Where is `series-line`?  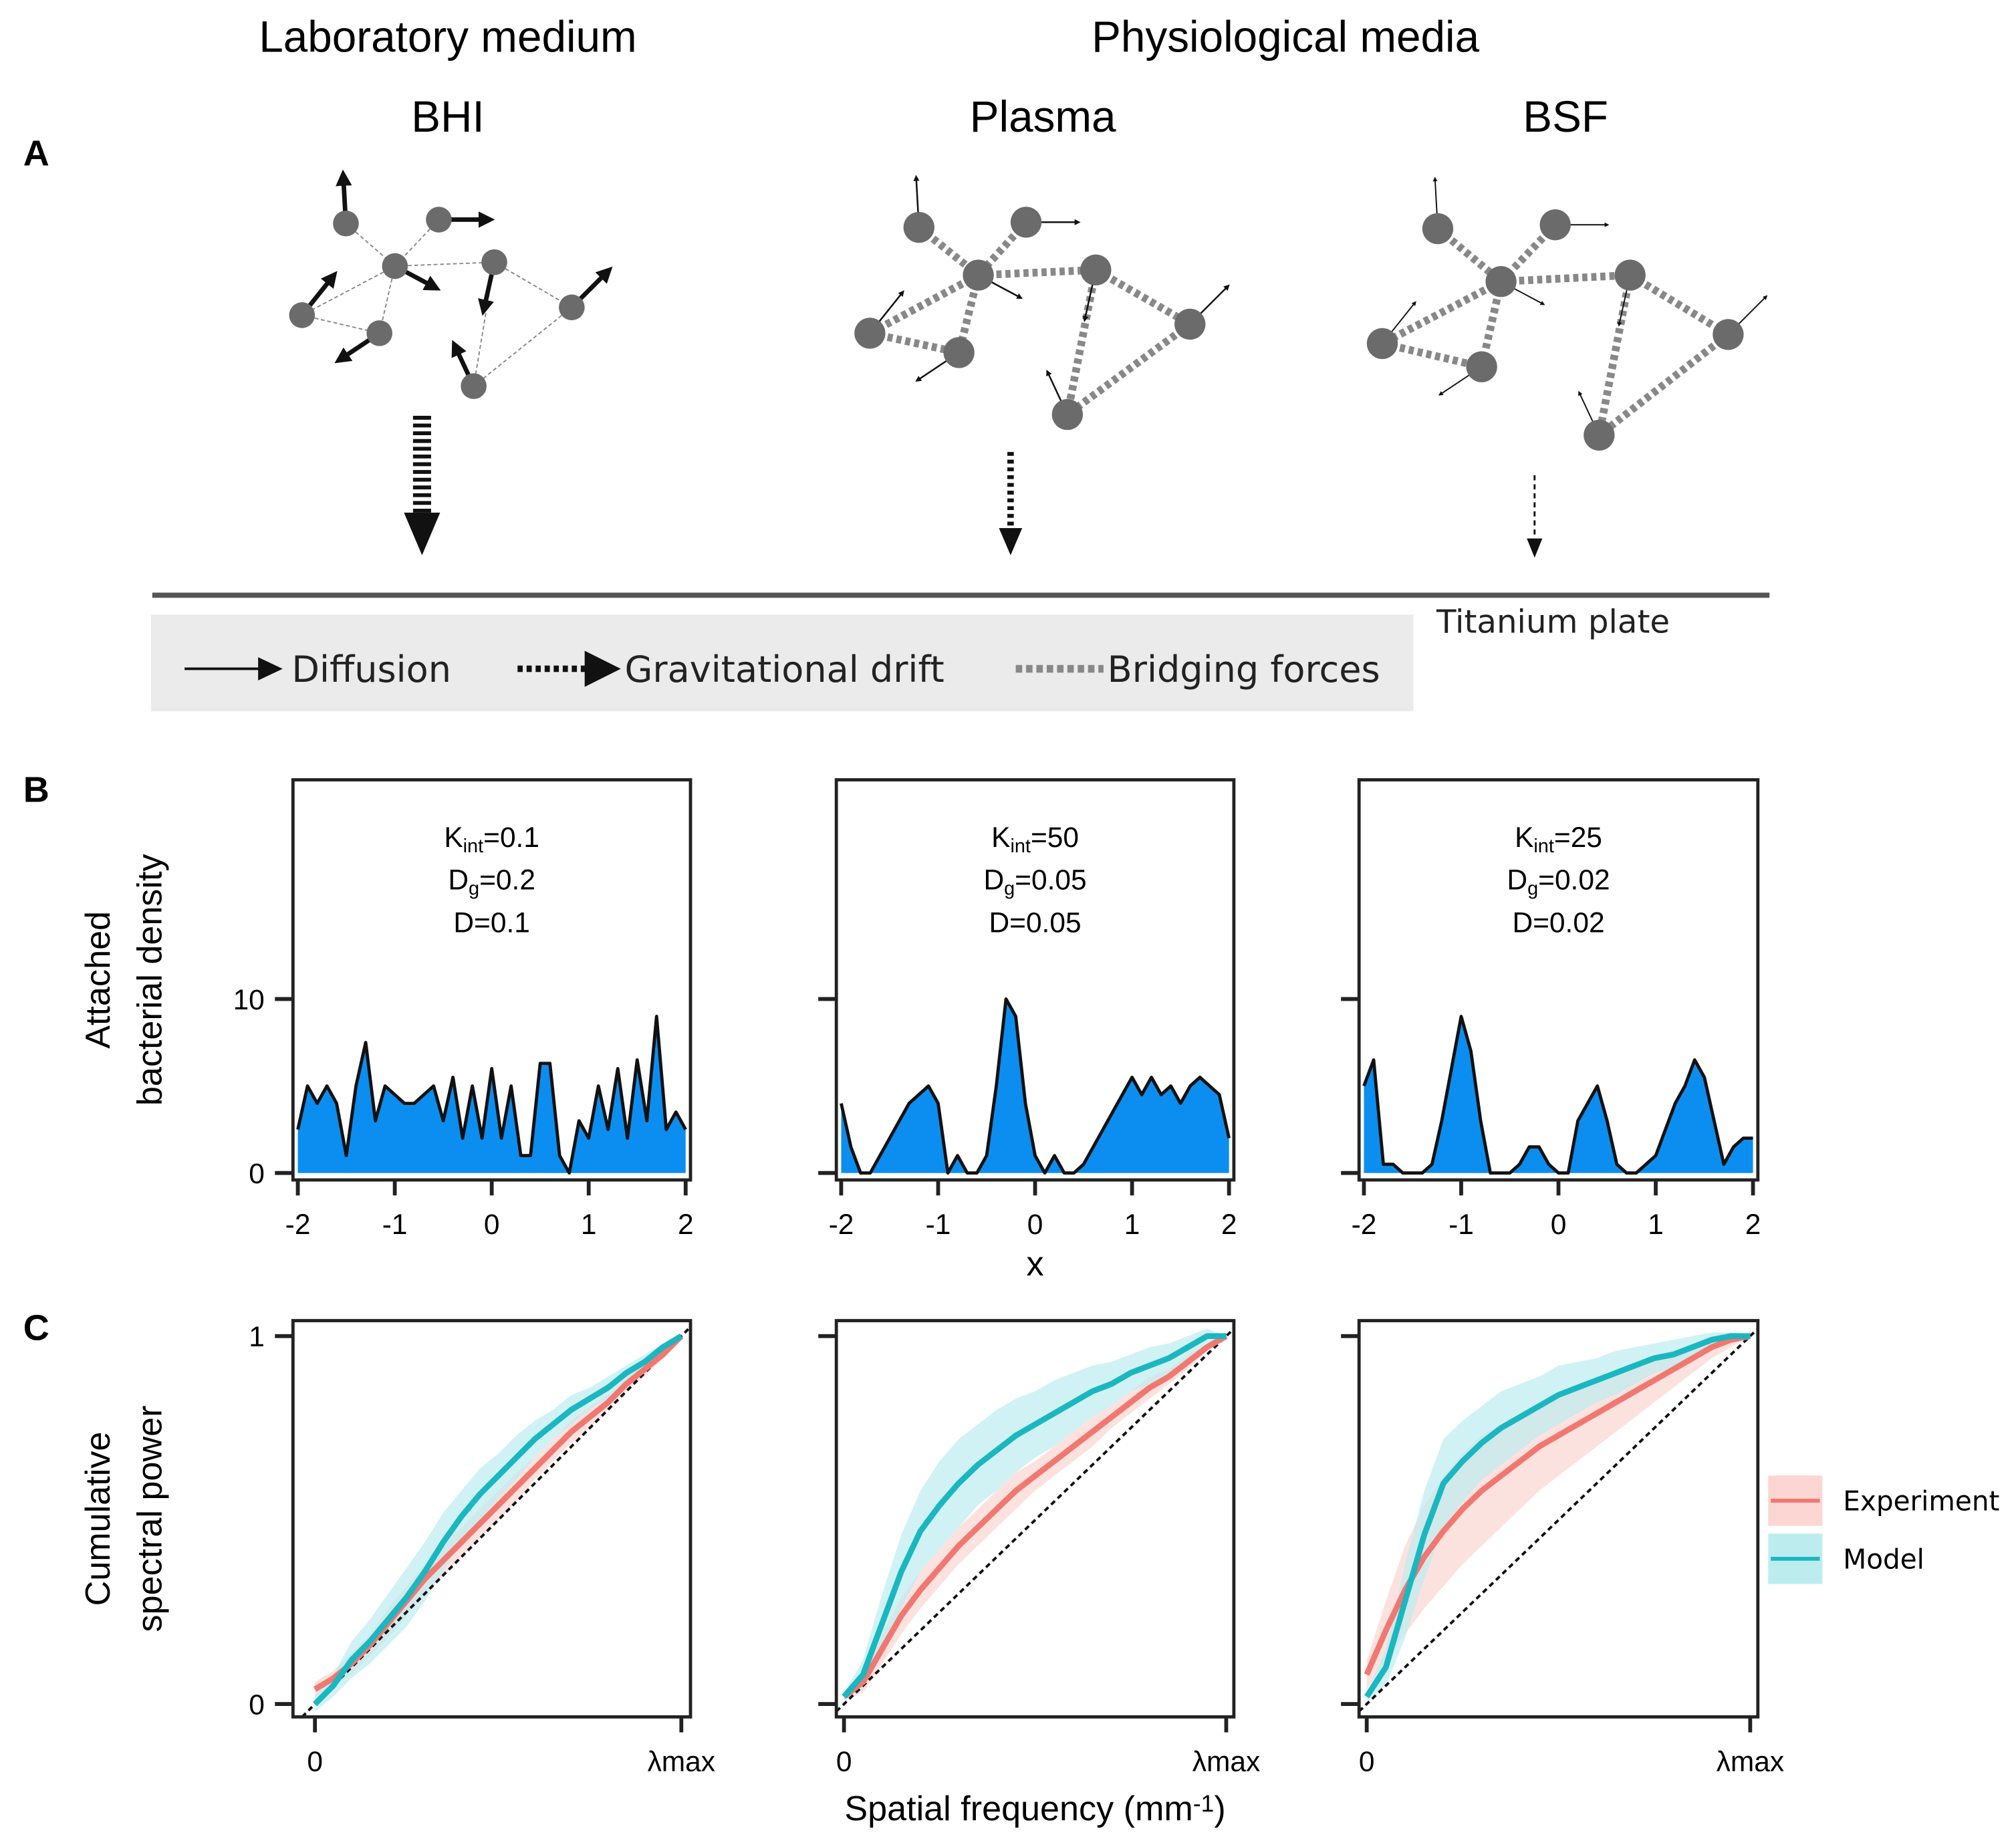
series-line is located at coordinates (1035, 1516).